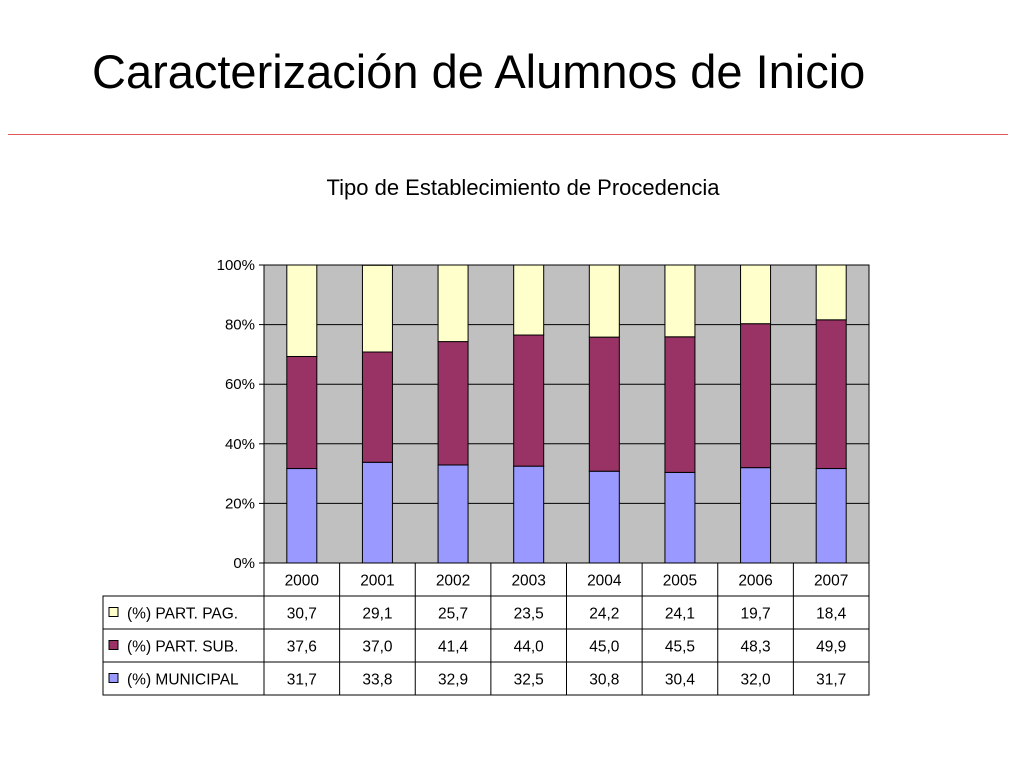 The image size is (1024, 768). What do you see at coordinates (240, 503) in the screenshot?
I see `y-tick-label: 20%` at bounding box center [240, 503].